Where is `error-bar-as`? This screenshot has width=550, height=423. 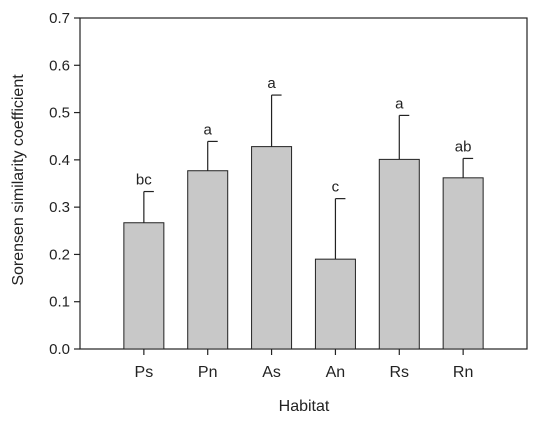
error-bar-as is located at coordinates (276, 120).